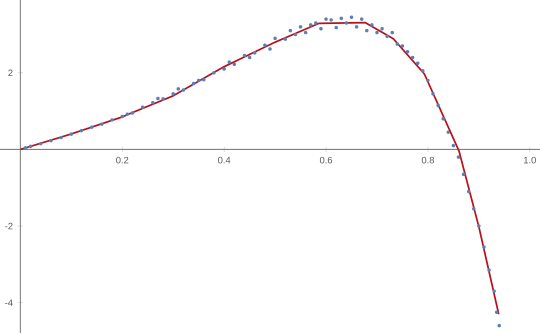 This screenshot has width=540, height=333. Describe the element at coordinates (530, 160) in the screenshot. I see `x-tick-label: 1.0` at that location.